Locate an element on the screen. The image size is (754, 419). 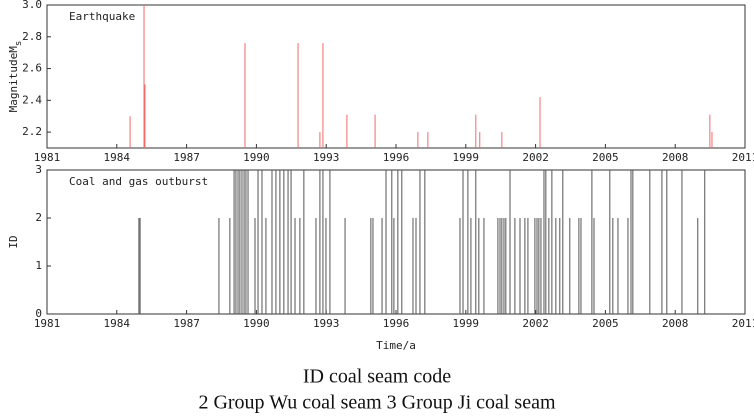
y-axis-label: MagnitudeMs is located at coordinates (15, 77).